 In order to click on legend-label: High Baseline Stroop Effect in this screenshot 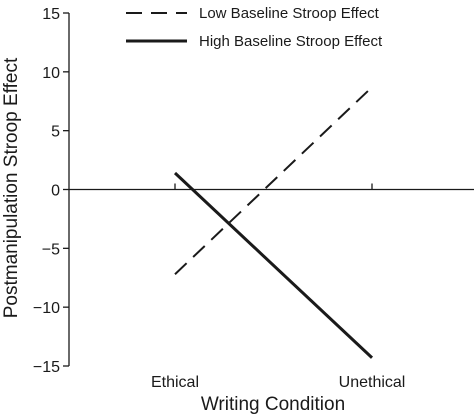, I will do `click(291, 41)`.